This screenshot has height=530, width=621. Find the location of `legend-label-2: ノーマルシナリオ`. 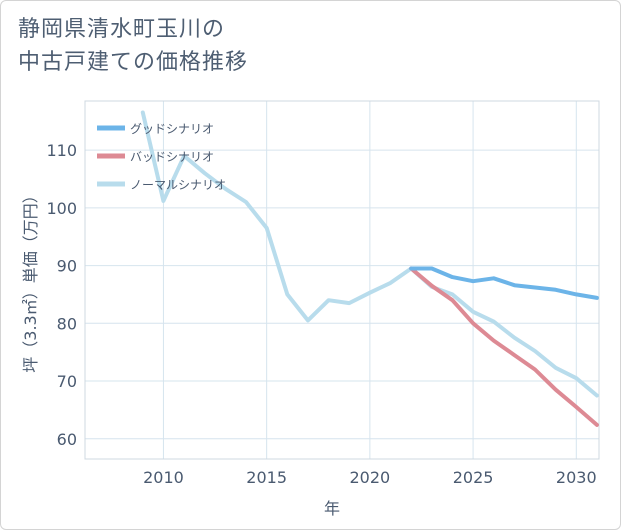

legend-label-2: ノーマルシナリオ is located at coordinates (178, 185).